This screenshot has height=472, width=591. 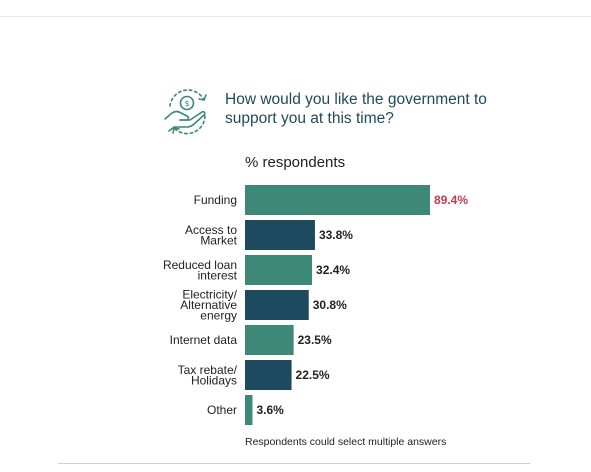 What do you see at coordinates (187, 111) in the screenshot?
I see `hand-holding-coin-icon: $` at bounding box center [187, 111].